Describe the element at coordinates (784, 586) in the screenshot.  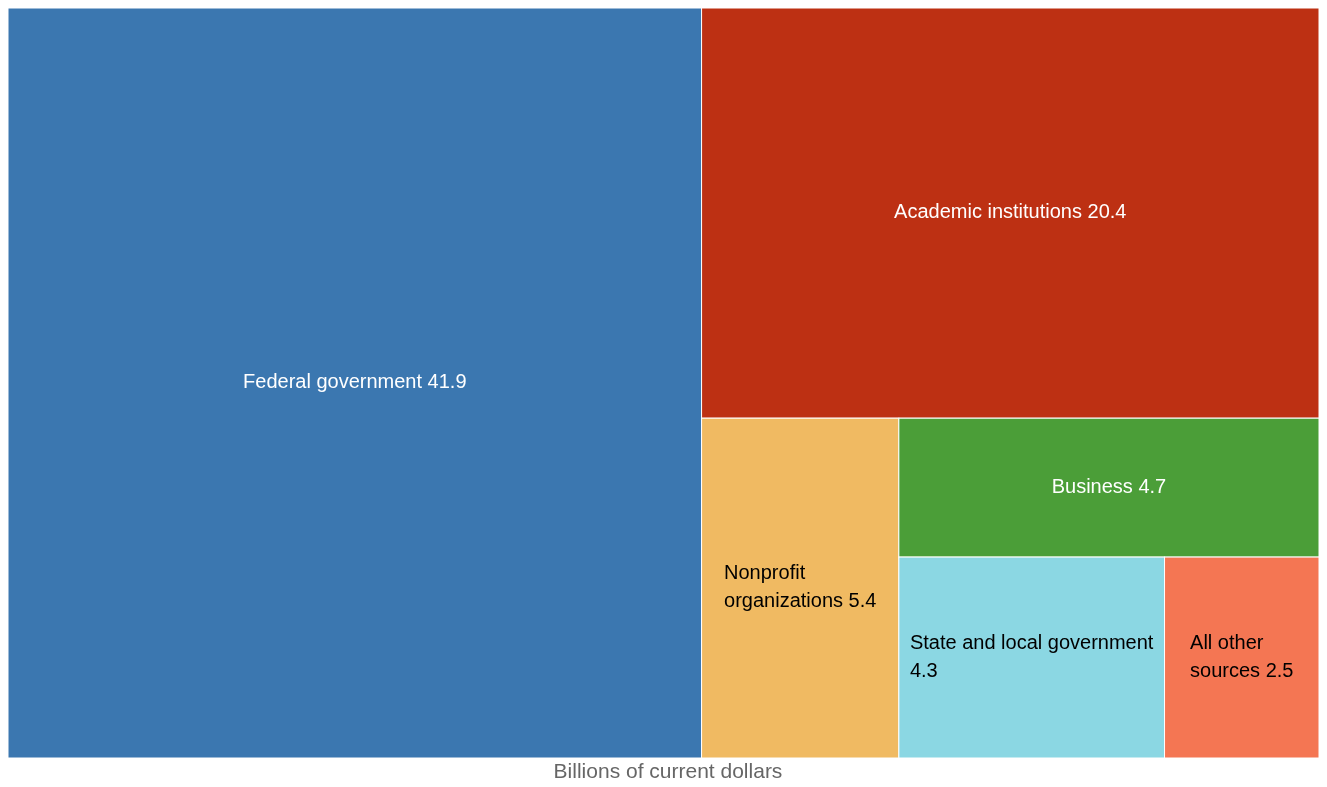
I see `category-label: Nonprofit organizations` at that location.